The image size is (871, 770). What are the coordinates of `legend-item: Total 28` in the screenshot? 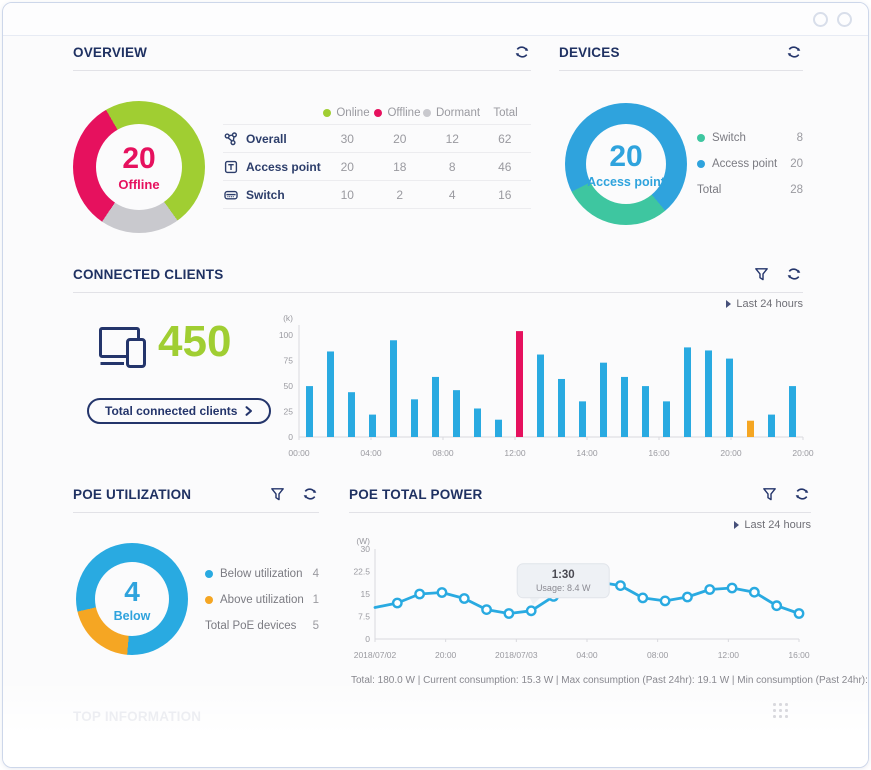 It's located at (750, 190).